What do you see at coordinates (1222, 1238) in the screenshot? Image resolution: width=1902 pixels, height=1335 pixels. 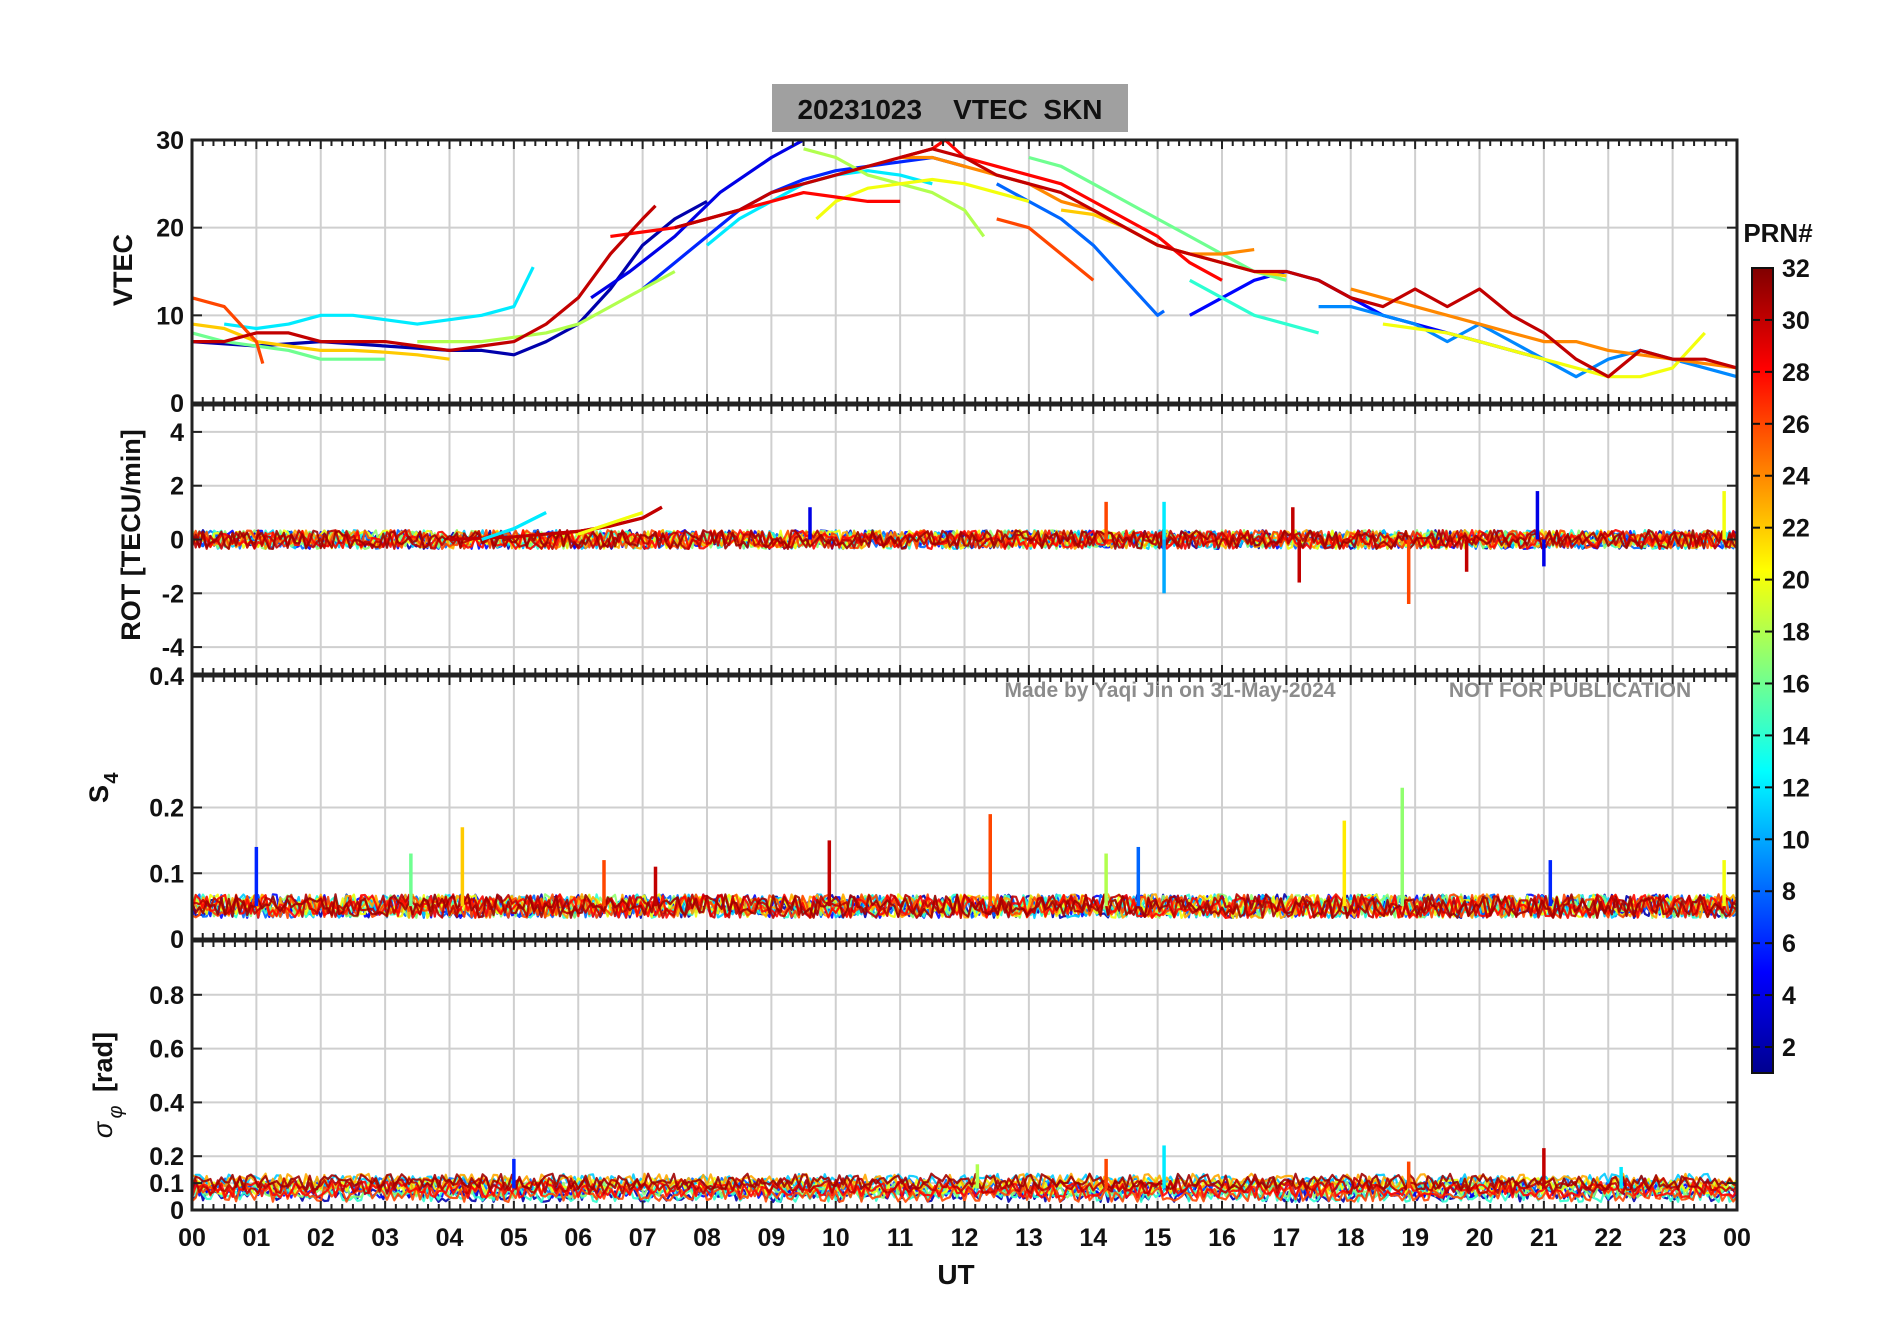 I see `x-tick-label: 16` at bounding box center [1222, 1238].